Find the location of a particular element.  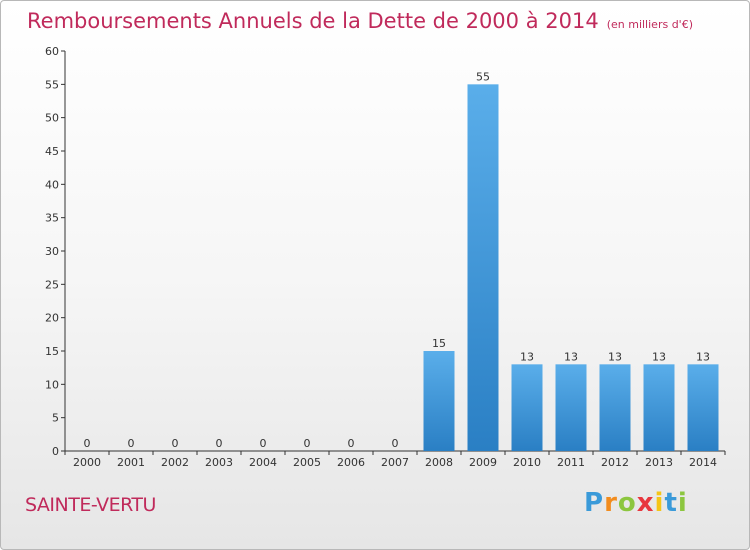

y-tick-label: 25 is located at coordinates (52, 284).